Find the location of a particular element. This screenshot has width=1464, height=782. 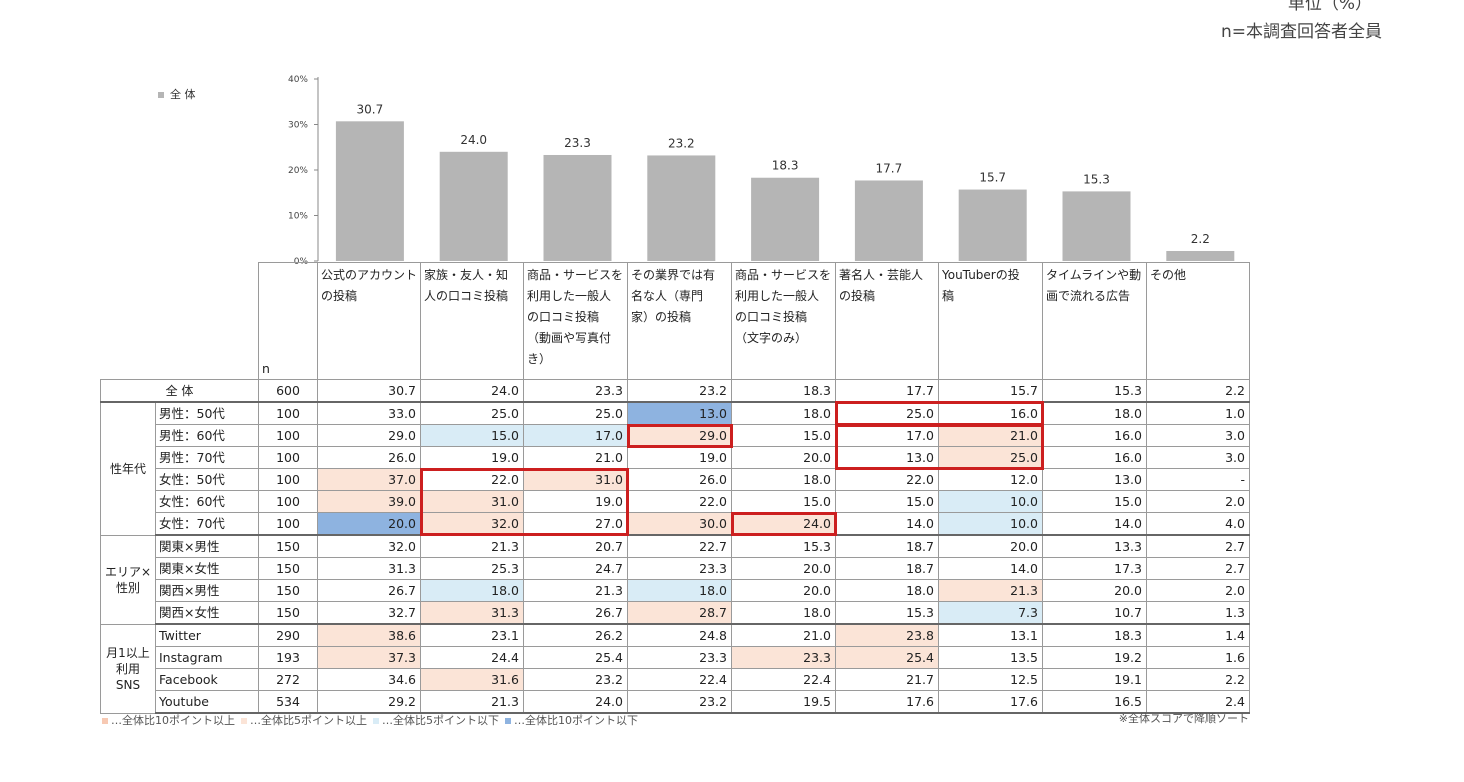

group-label: エリア× 性別 is located at coordinates (128, 579).